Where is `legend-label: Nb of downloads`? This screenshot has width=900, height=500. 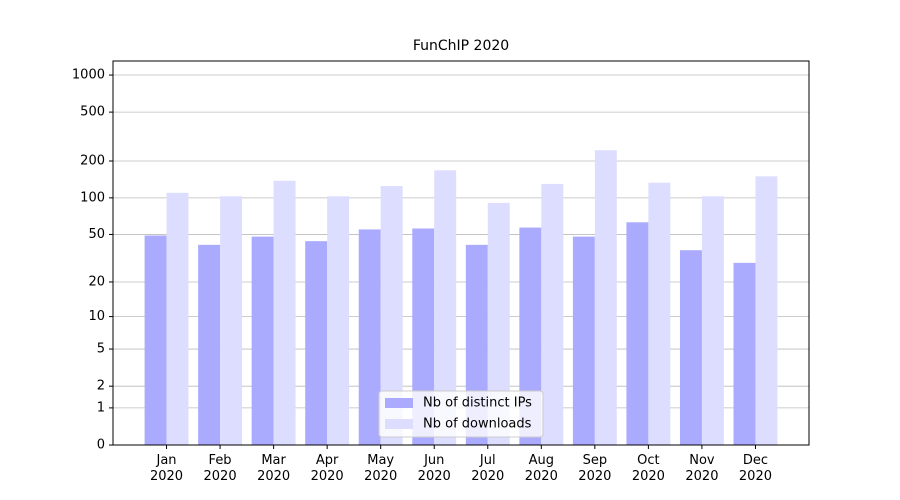
legend-label: Nb of downloads is located at coordinates (477, 424).